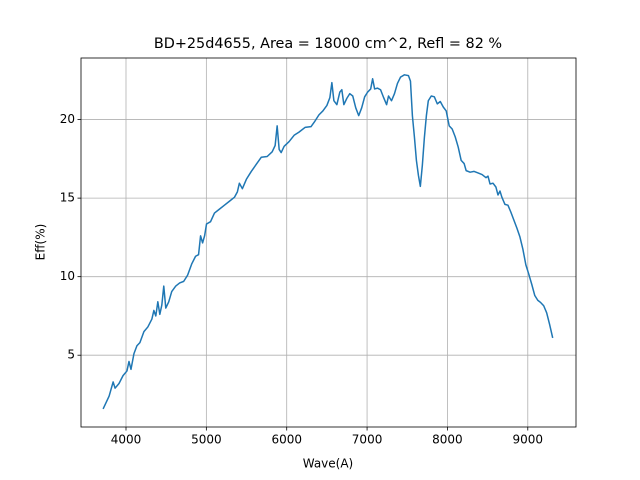 The width and height of the screenshot is (640, 480). Describe the element at coordinates (67, 119) in the screenshot. I see `y-tick-label: 20` at that location.